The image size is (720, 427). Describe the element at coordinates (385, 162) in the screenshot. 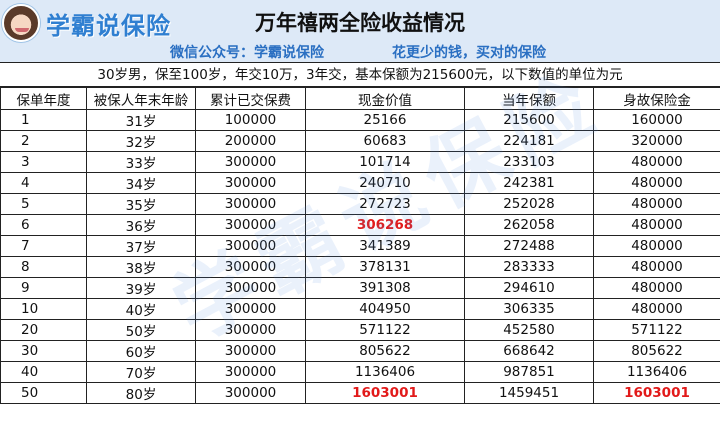

I see `cell-cash-value: 101714` at that location.